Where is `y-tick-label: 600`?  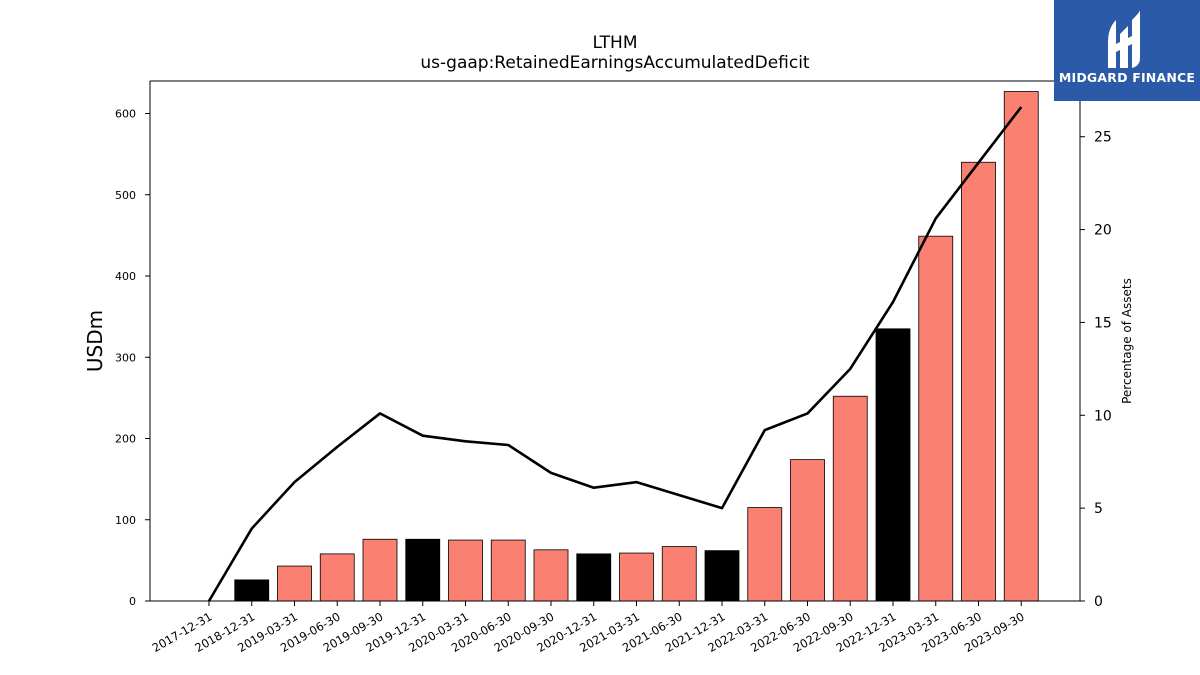
y-tick-label: 600 is located at coordinates (125, 114).